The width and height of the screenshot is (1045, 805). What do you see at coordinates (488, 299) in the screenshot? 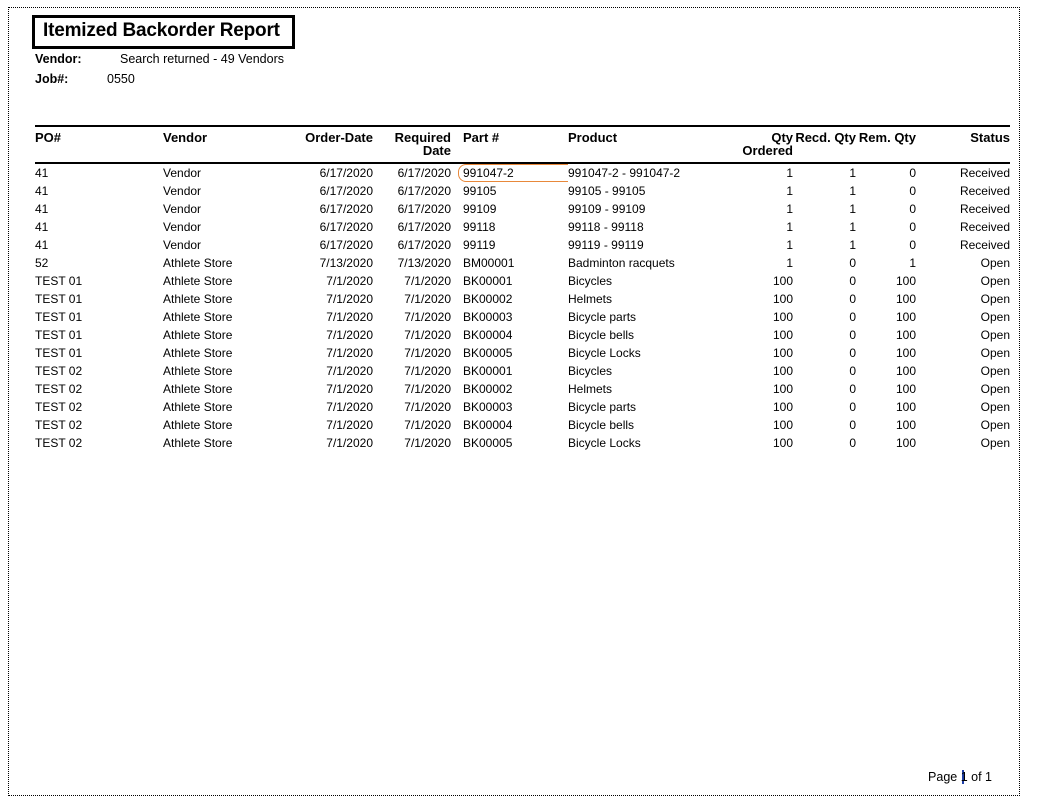
I see `cell-part: BK00002` at bounding box center [488, 299].